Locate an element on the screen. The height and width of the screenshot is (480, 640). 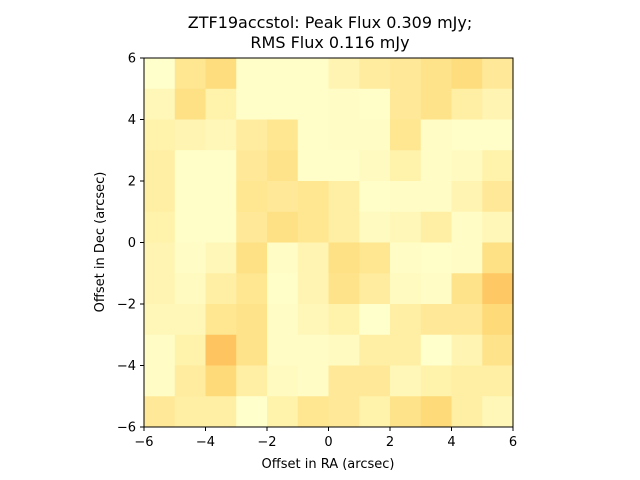
y-tick-label: −2 is located at coordinates (126, 305).